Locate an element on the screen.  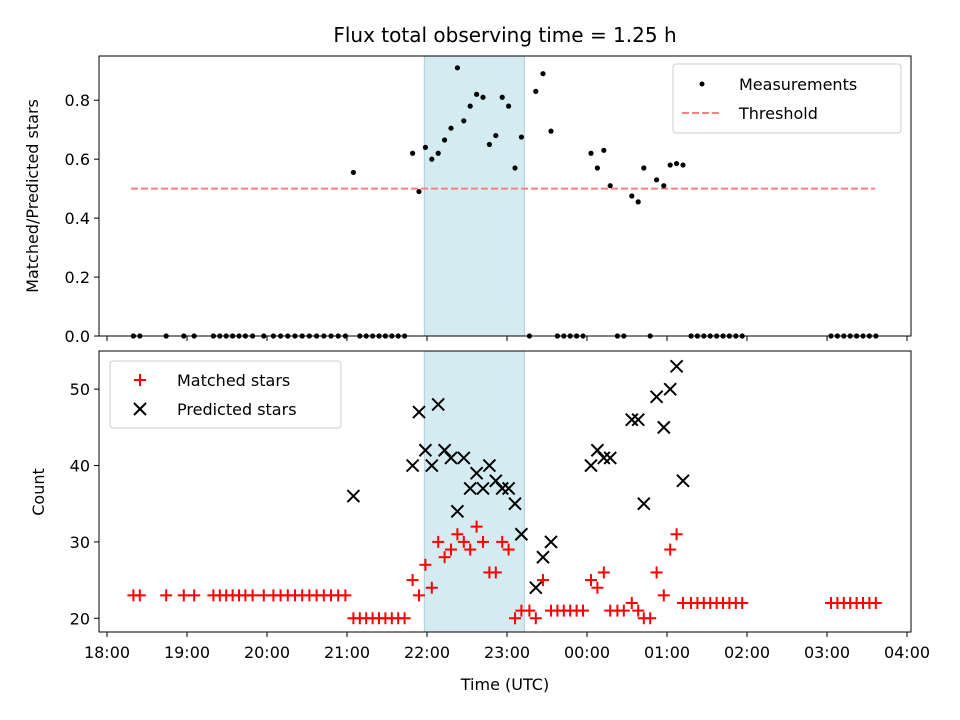
top-y-ticks: 0.0 0.2 0.4 0.6 0.8 is located at coordinates (82, 218).